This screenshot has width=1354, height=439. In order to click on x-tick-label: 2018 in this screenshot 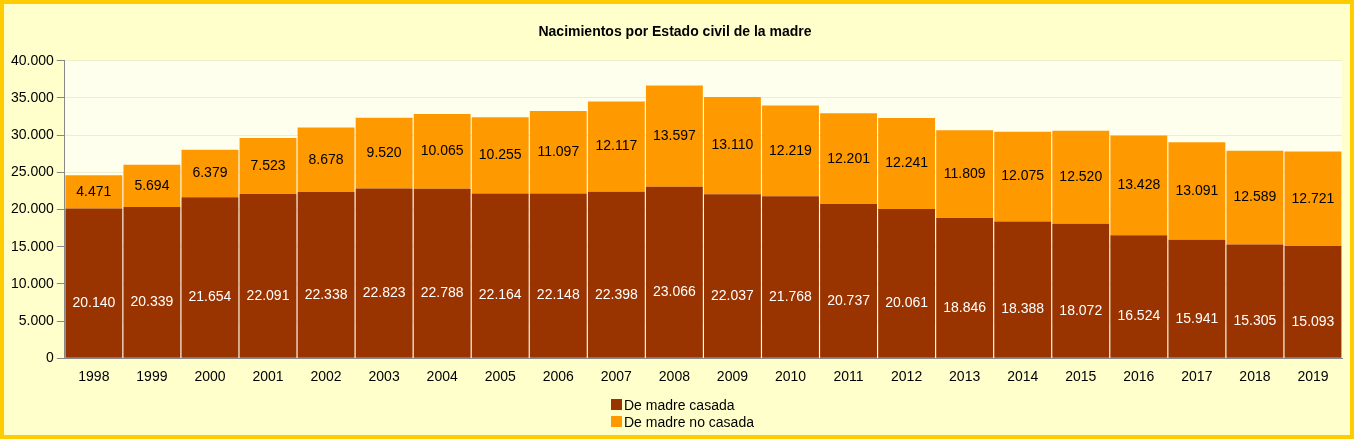, I will do `click(1255, 376)`.